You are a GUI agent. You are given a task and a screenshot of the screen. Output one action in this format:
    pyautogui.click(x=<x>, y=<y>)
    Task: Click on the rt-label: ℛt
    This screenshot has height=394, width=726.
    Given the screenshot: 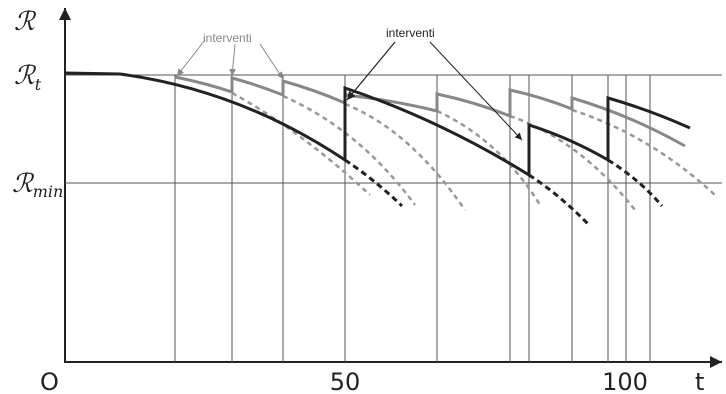 What is the action you would take?
    pyautogui.click(x=28, y=77)
    